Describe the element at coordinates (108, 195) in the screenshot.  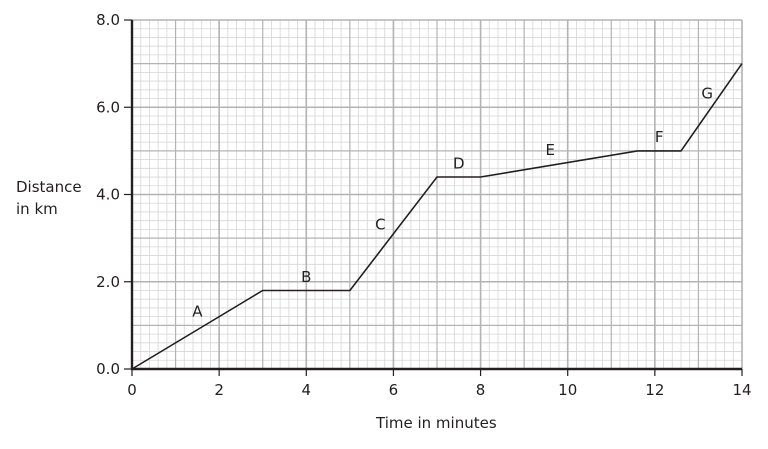
I see `y-tick-label: 4.0` at that location.